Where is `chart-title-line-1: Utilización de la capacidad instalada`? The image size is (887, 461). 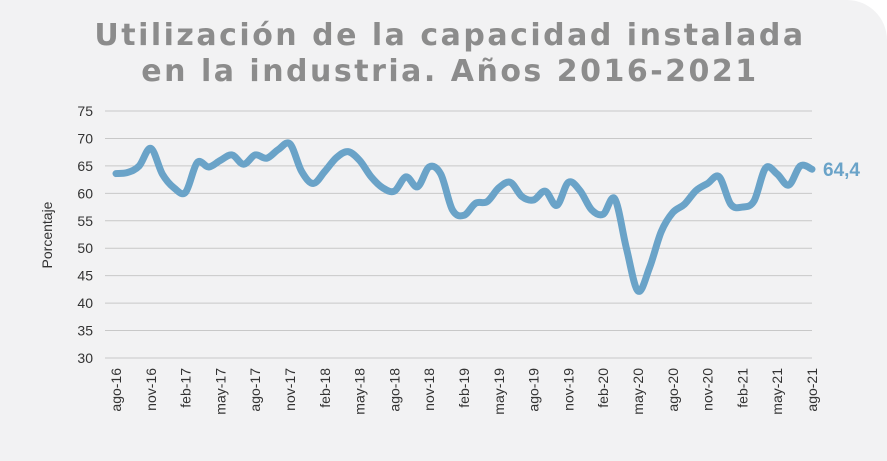 chart-title-line-1: Utilización de la capacidad instalada is located at coordinates (450, 35).